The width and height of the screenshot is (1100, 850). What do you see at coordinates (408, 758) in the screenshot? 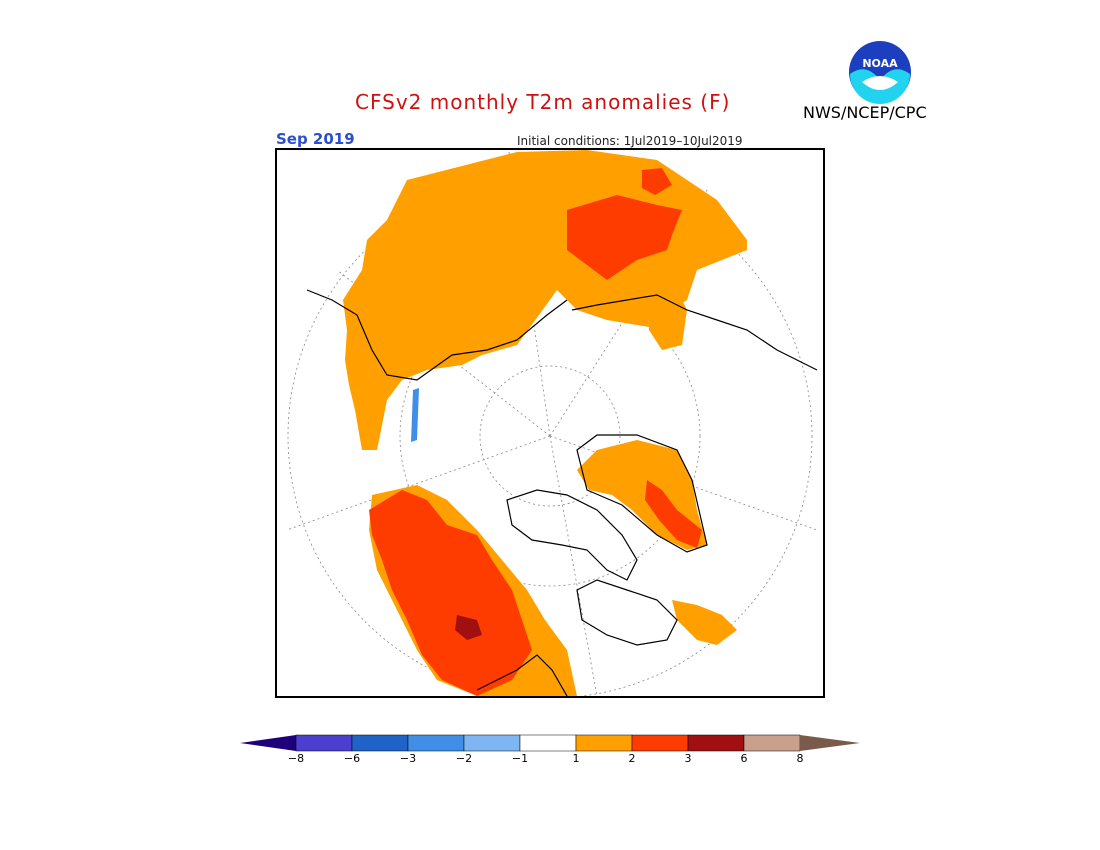
I see `legend-tick: −3` at bounding box center [408, 758].